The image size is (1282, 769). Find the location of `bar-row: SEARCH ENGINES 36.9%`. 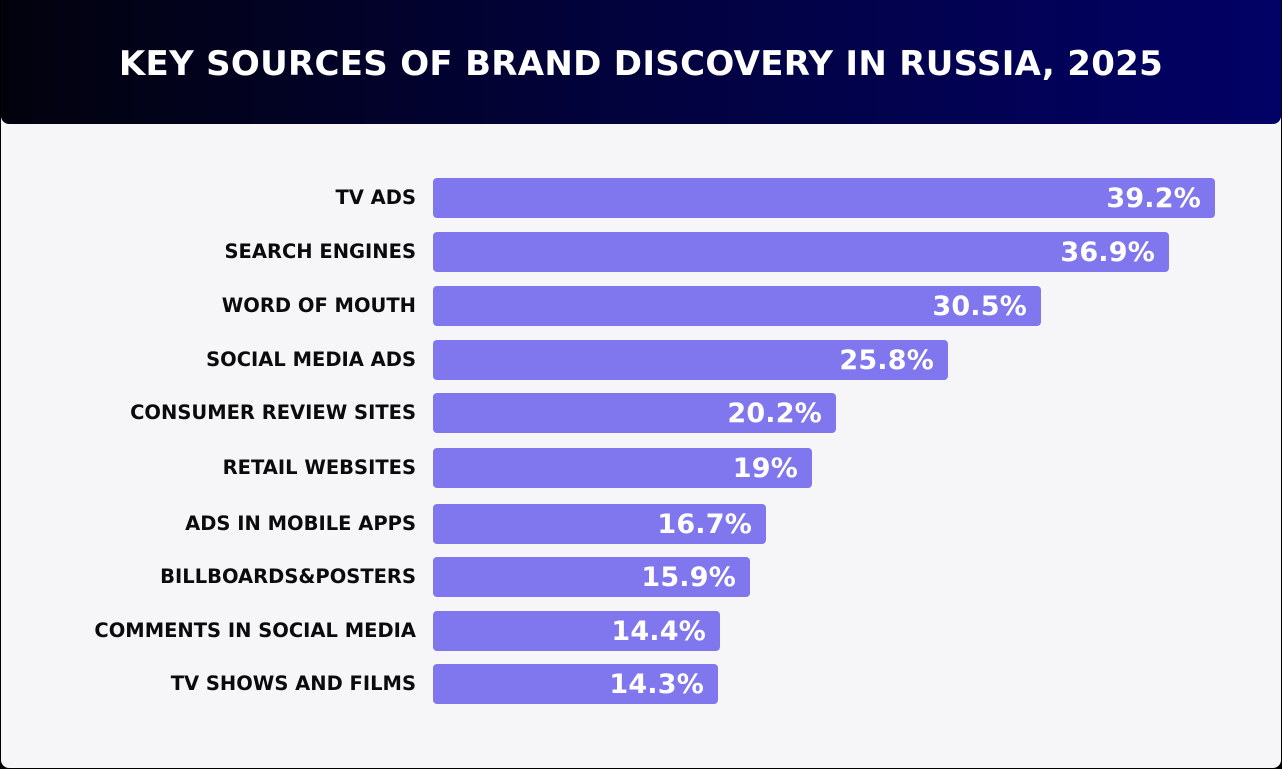

bar-row: SEARCH ENGINES 36.9% is located at coordinates (641, 252).